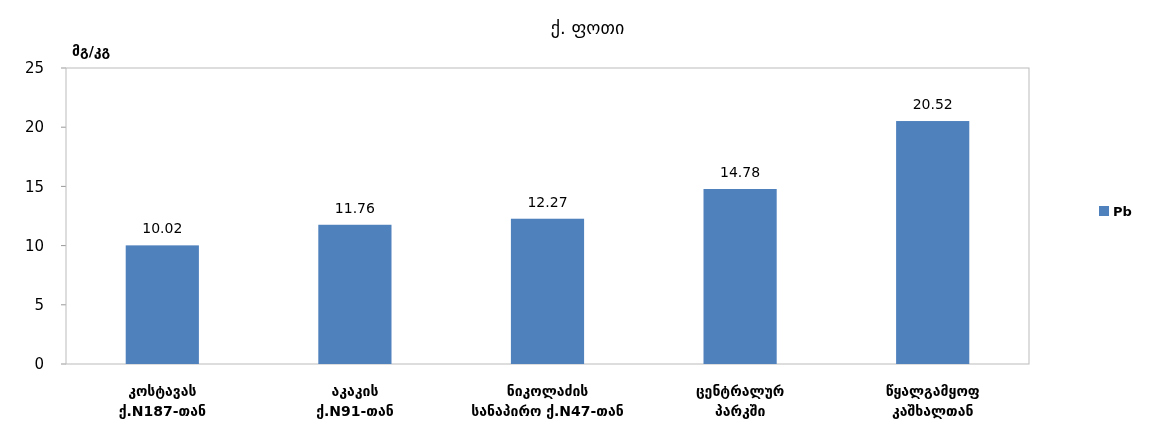 Image resolution: width=1149 pixels, height=441 pixels. I want to click on data-label: 20.52, so click(932, 104).